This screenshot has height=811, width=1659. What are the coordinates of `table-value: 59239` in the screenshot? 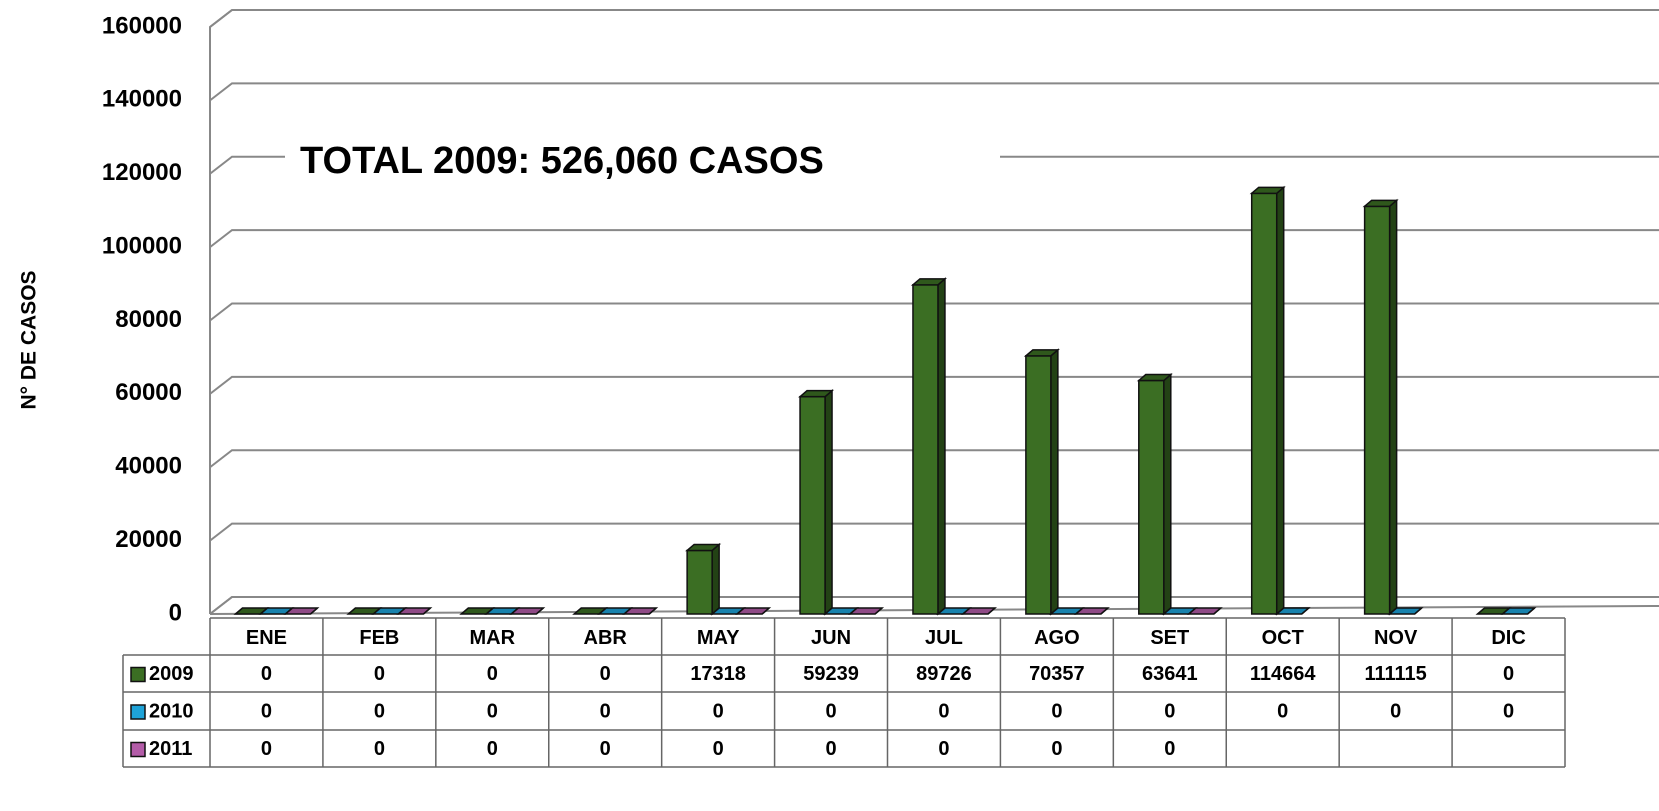 It's located at (831, 674).